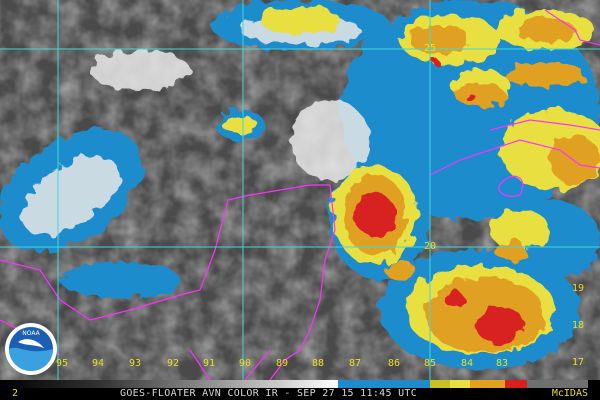 The width and height of the screenshot is (600, 400). What do you see at coordinates (282, 363) in the screenshot?
I see `longitude-label: 89` at bounding box center [282, 363].